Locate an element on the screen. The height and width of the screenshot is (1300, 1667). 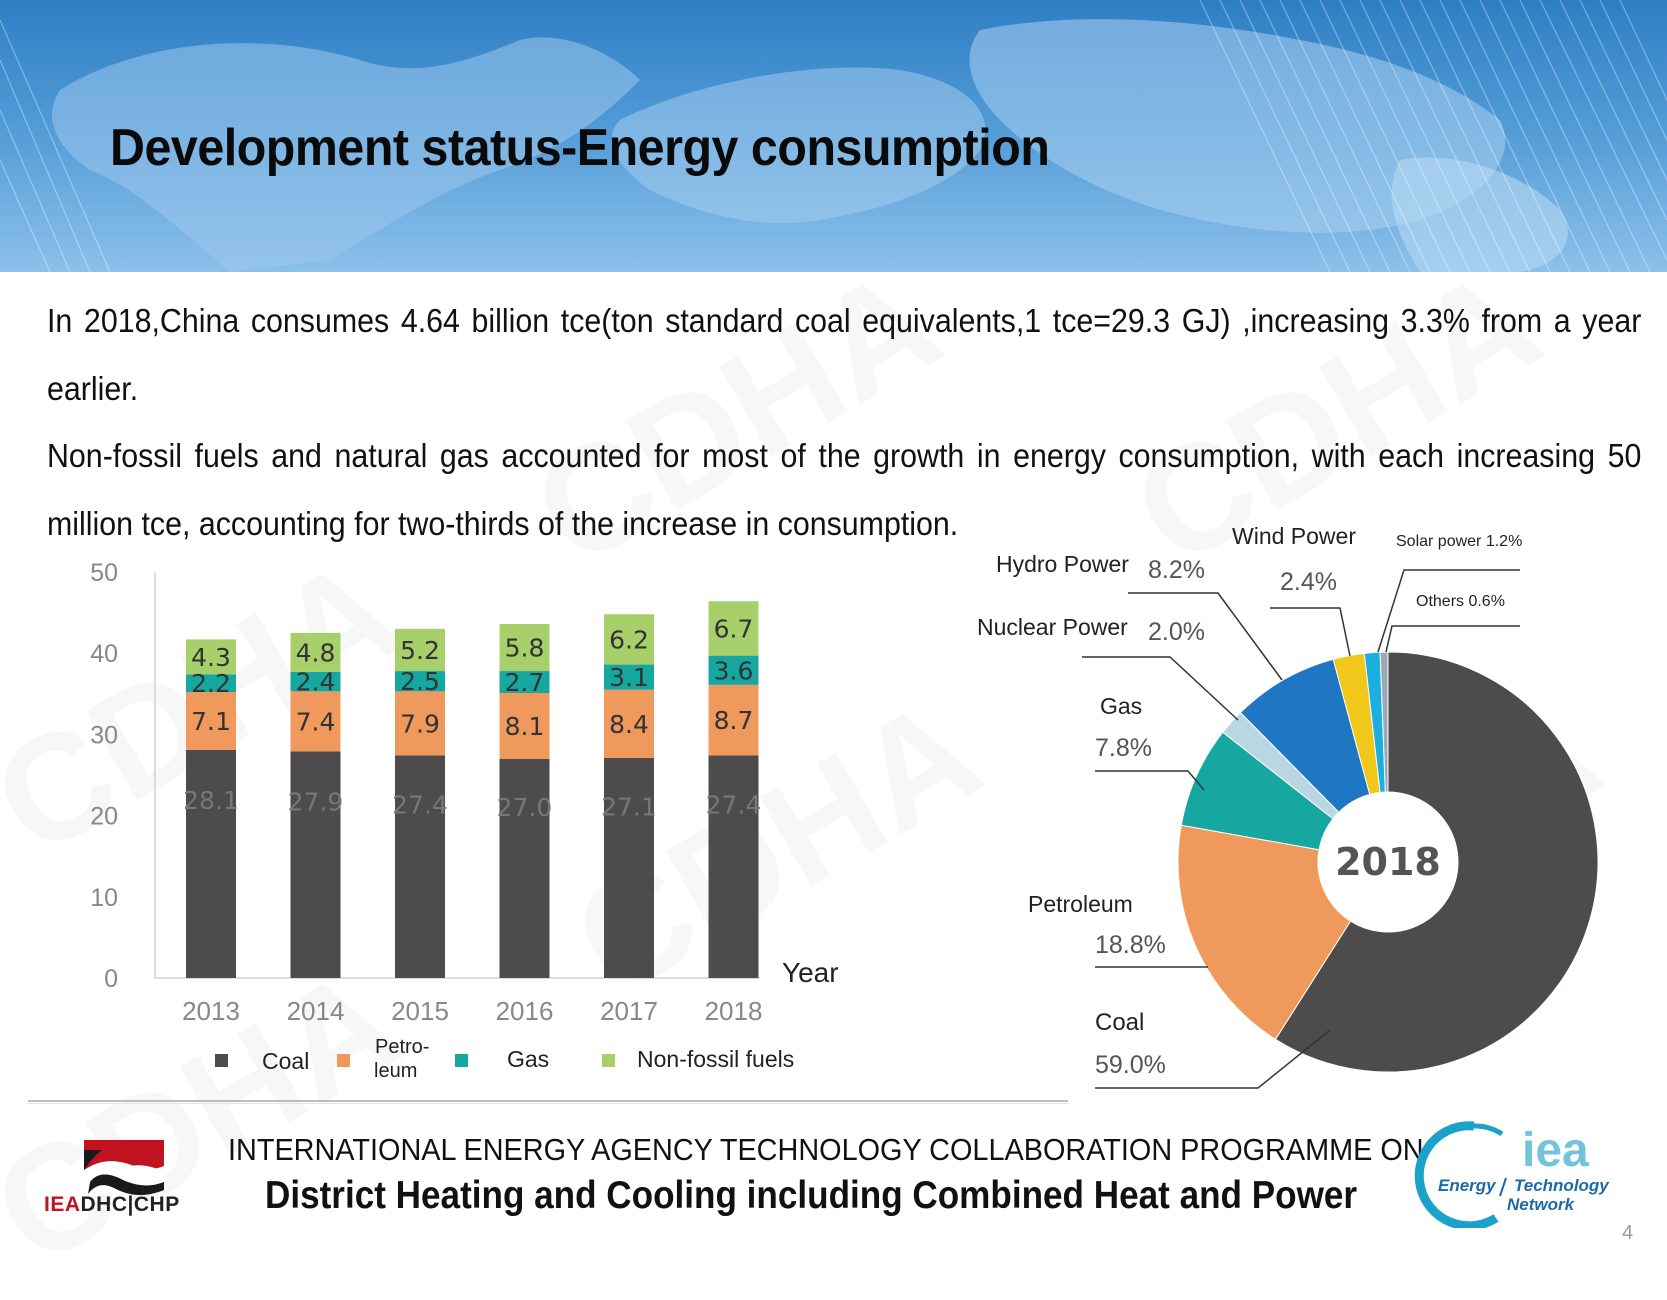
bar-value-label: 5.2 is located at coordinates (420, 650).